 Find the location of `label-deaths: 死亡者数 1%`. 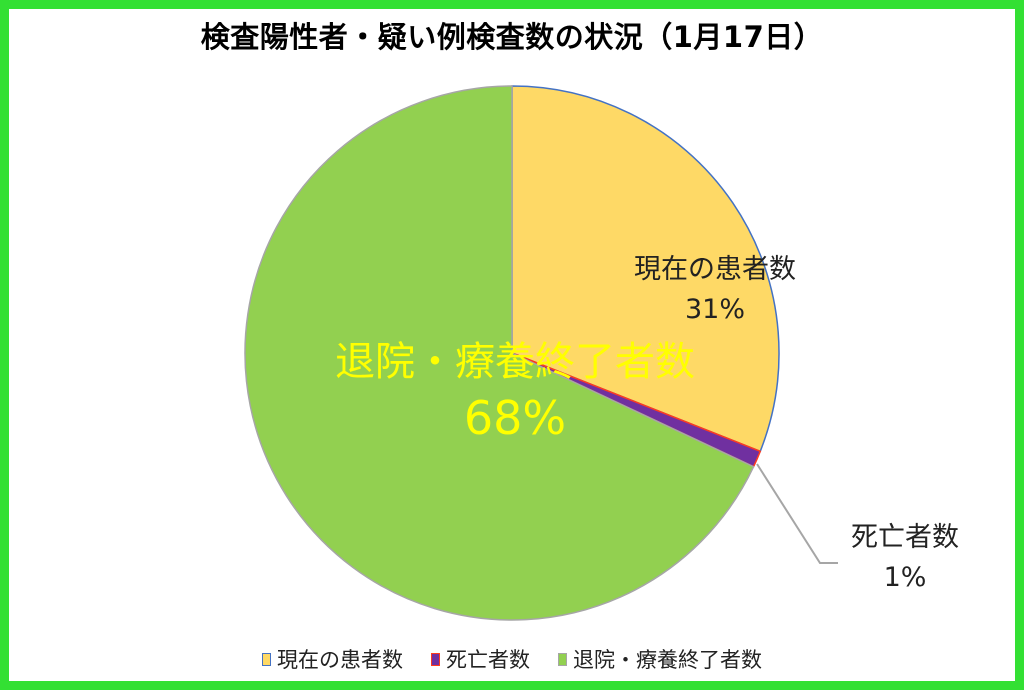

label-deaths: 死亡者数 1% is located at coordinates (905, 558).